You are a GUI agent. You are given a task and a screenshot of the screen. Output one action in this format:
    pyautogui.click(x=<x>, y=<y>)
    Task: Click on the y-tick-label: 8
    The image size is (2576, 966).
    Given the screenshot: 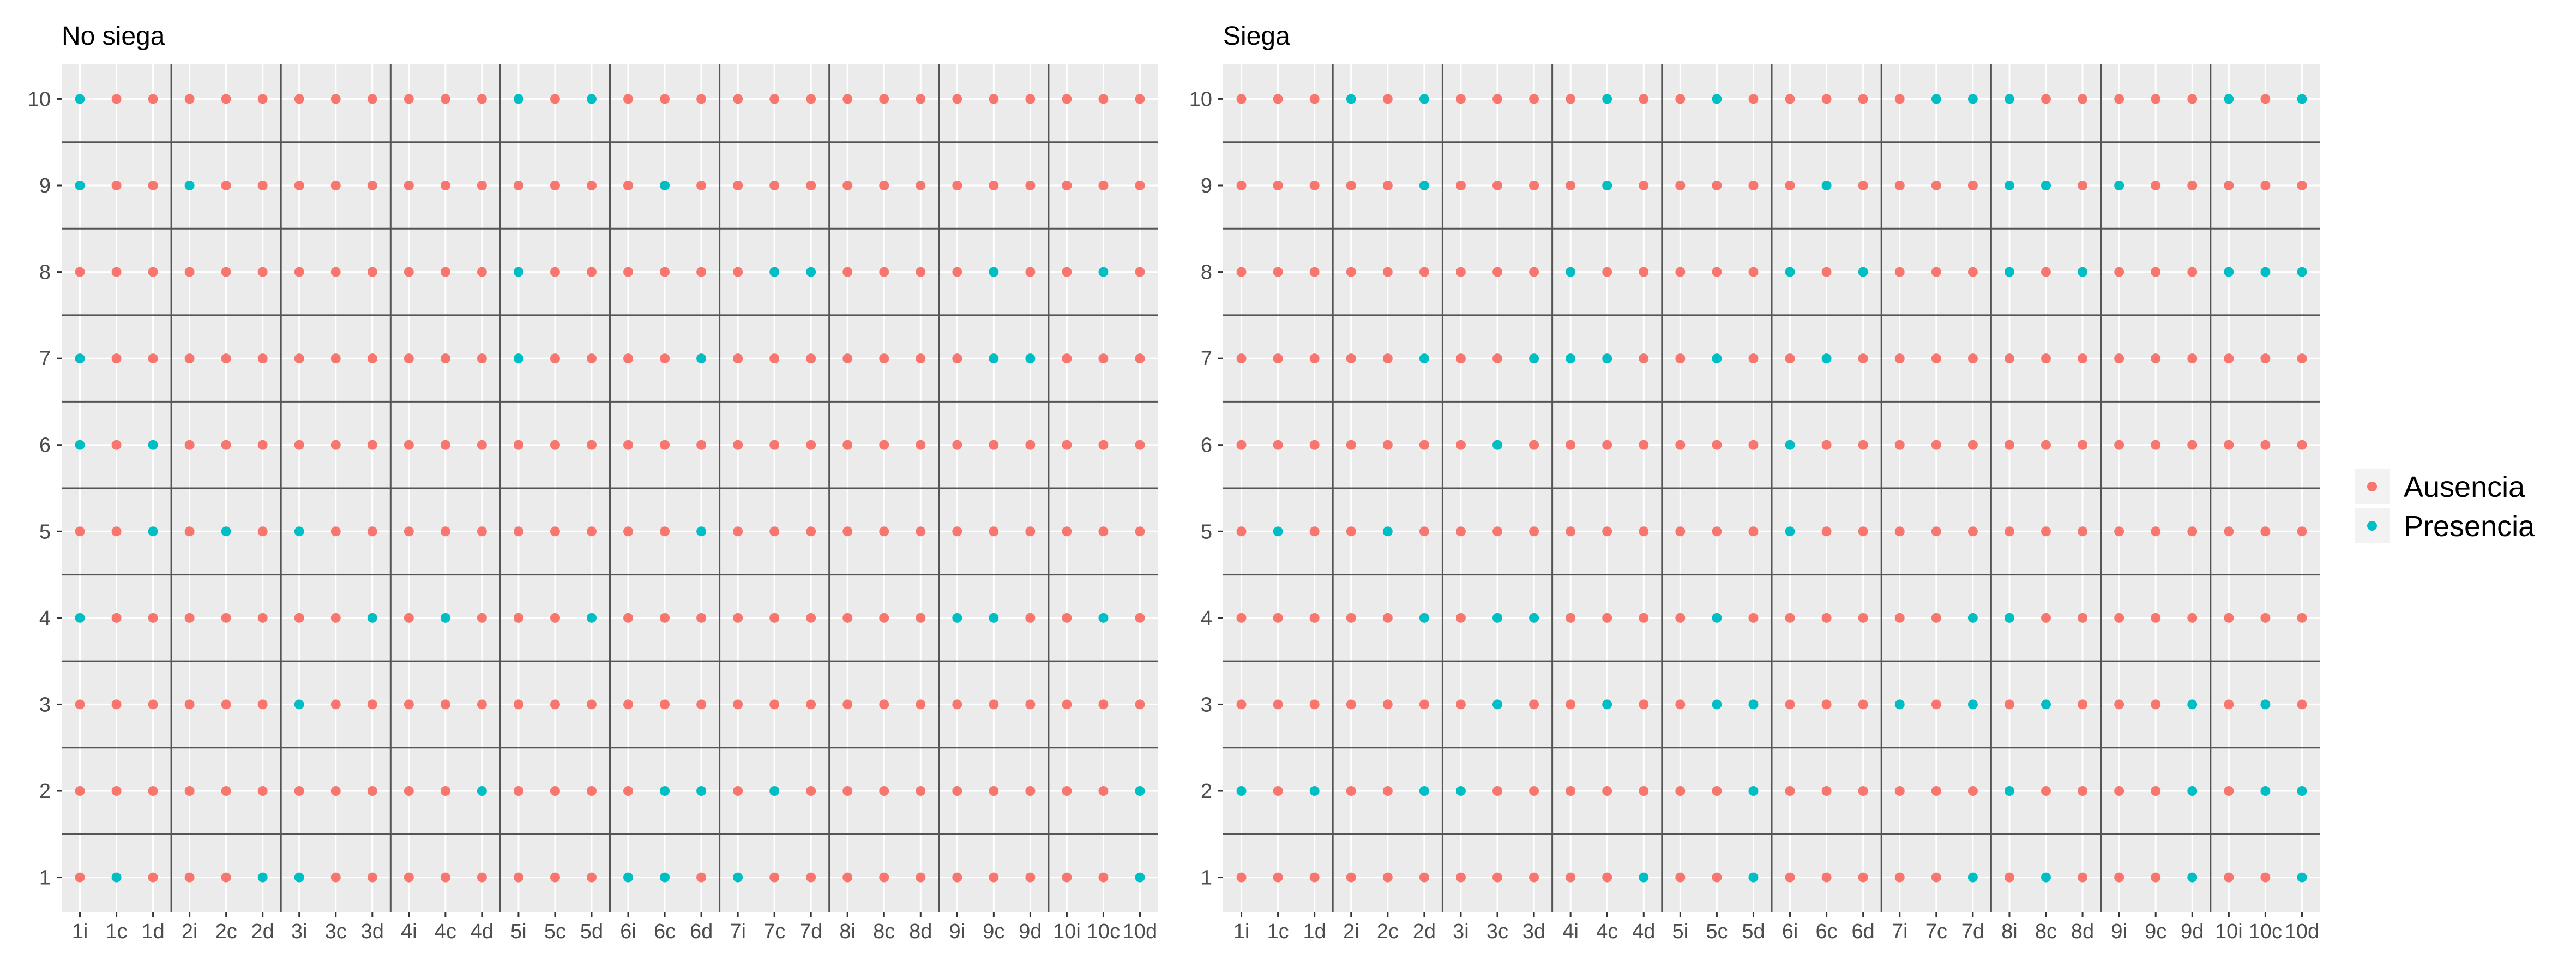 What is the action you would take?
    pyautogui.click(x=1206, y=272)
    